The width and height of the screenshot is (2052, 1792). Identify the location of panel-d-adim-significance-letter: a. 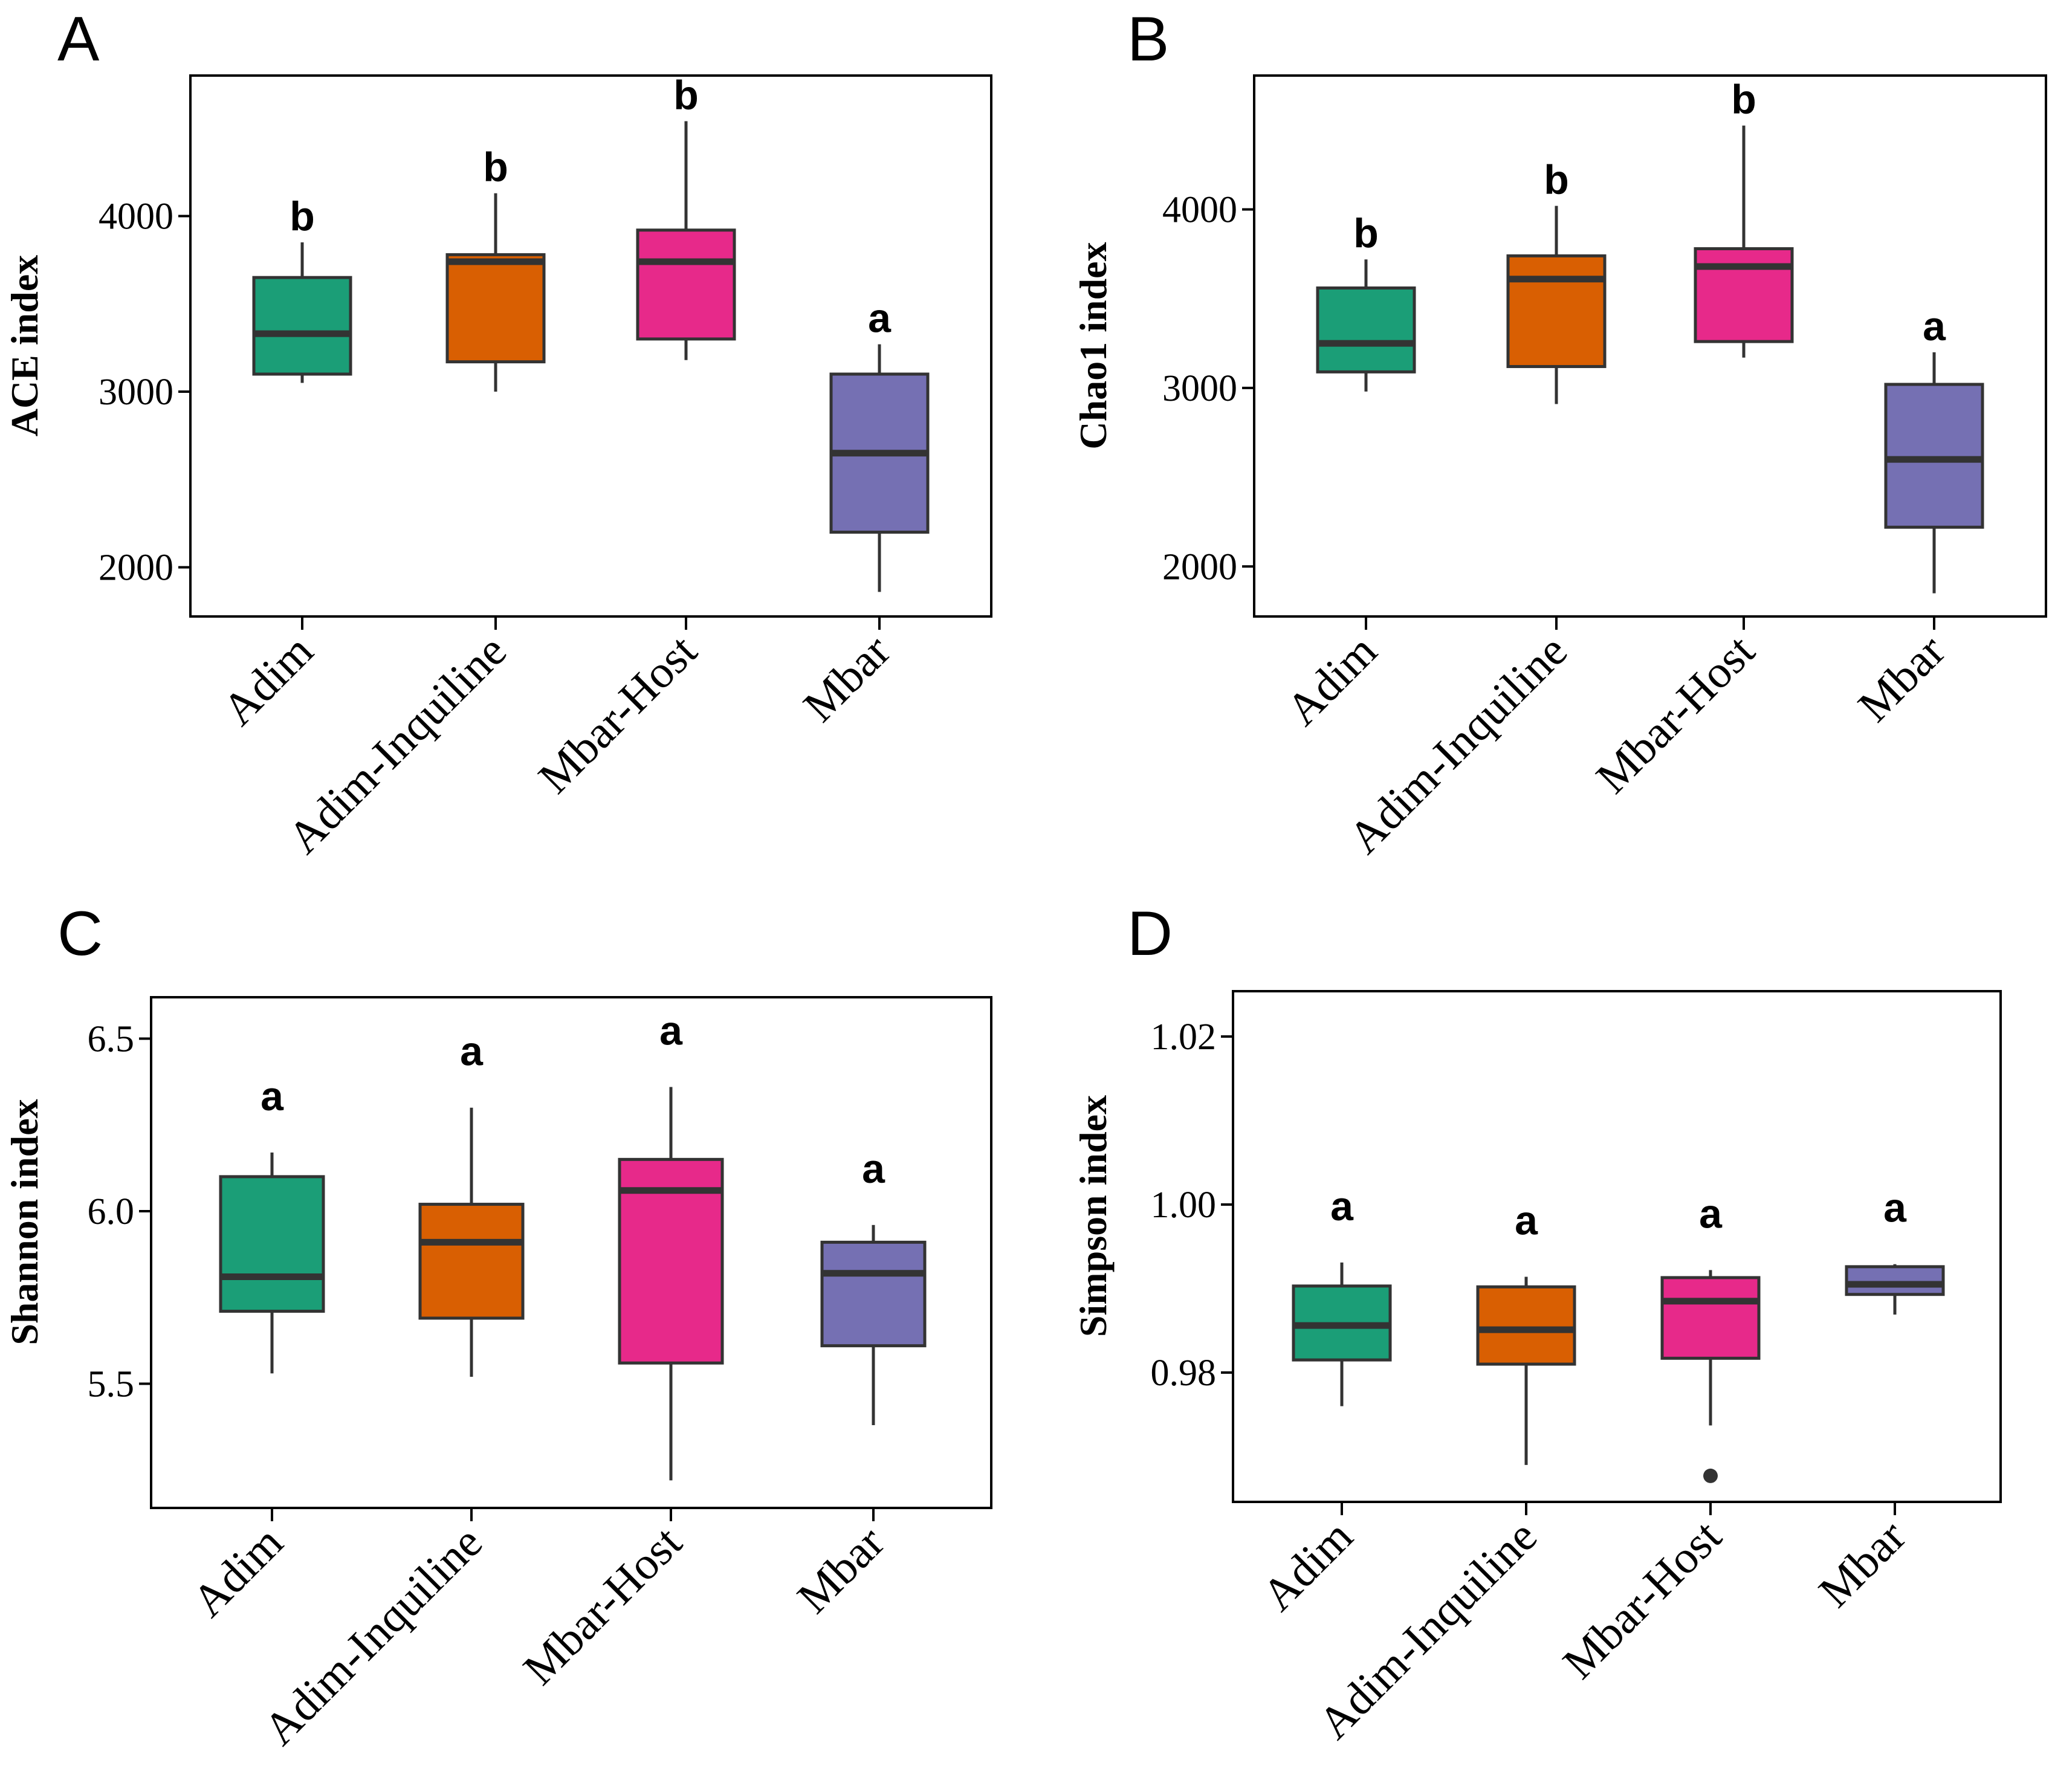
(1342, 1206).